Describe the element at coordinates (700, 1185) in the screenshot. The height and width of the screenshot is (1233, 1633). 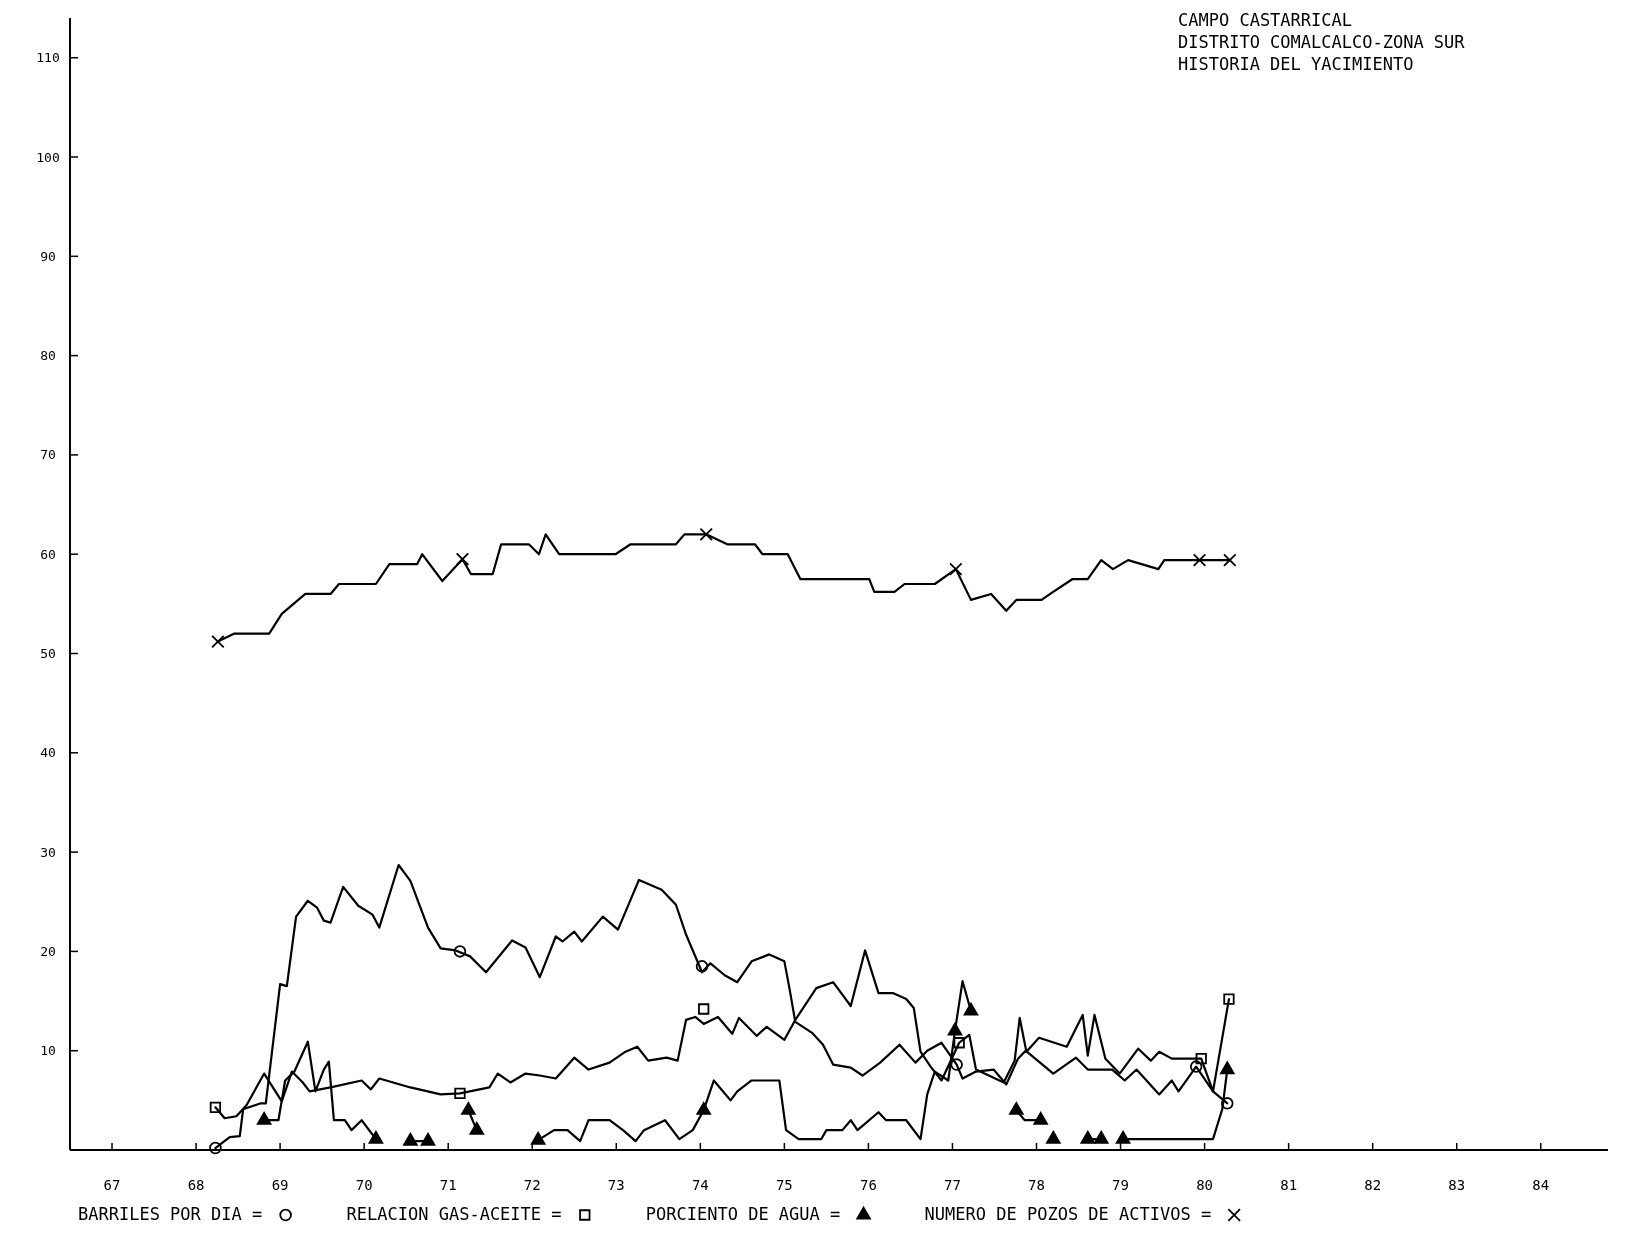
I see `x-tick-label: 74` at that location.